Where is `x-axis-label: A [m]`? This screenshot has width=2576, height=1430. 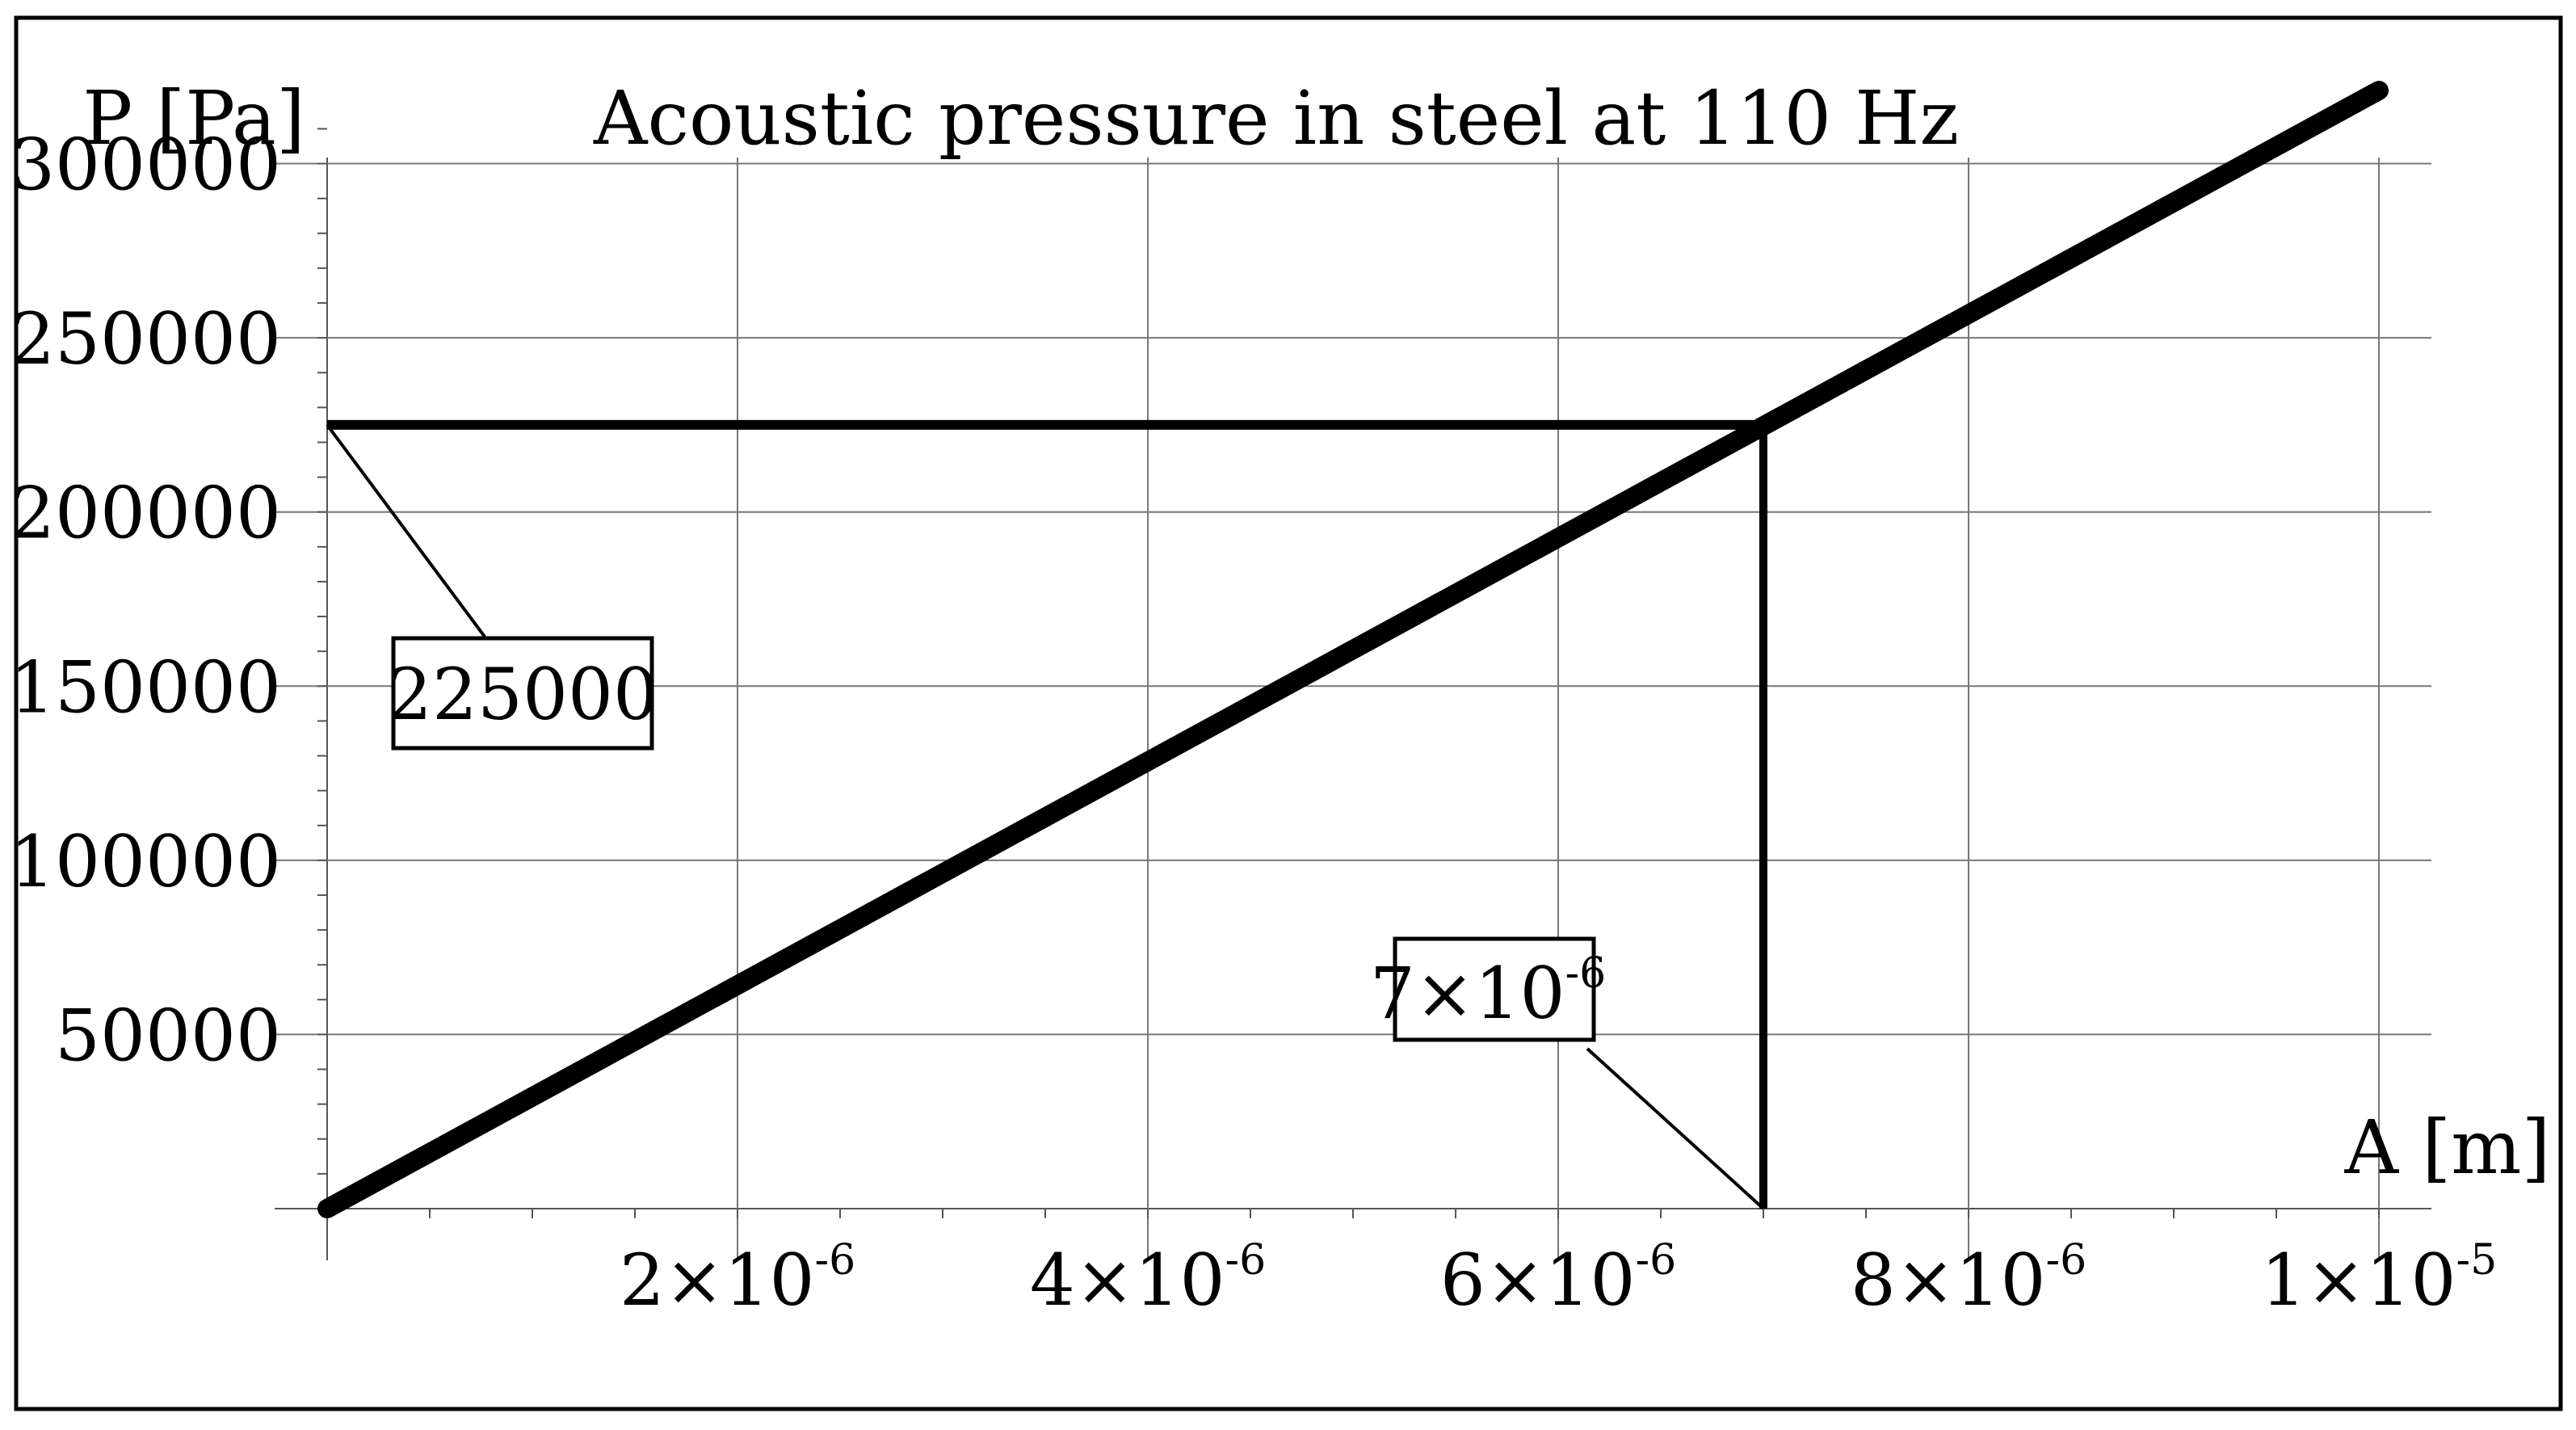 x-axis-label: A [m] is located at coordinates (2447, 1147).